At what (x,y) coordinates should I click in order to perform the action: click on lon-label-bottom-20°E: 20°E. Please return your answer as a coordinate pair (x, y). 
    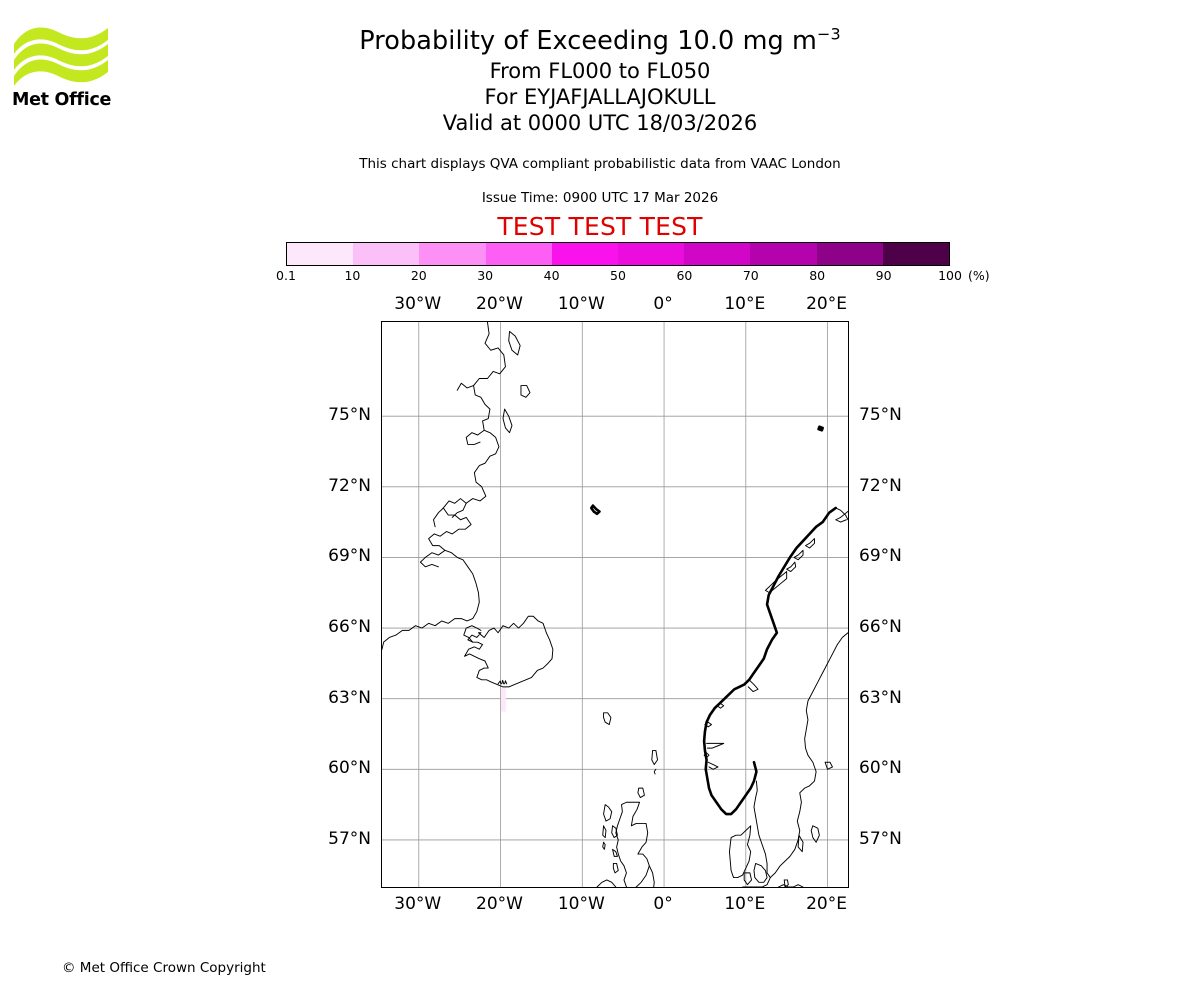
    Looking at the image, I should click on (826, 904).